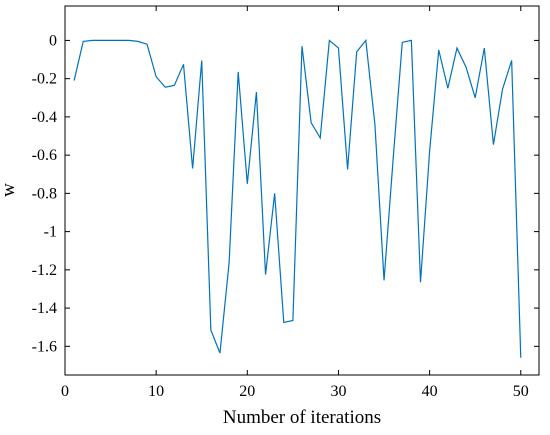  I want to click on x-tick-label: 40, so click(430, 391).